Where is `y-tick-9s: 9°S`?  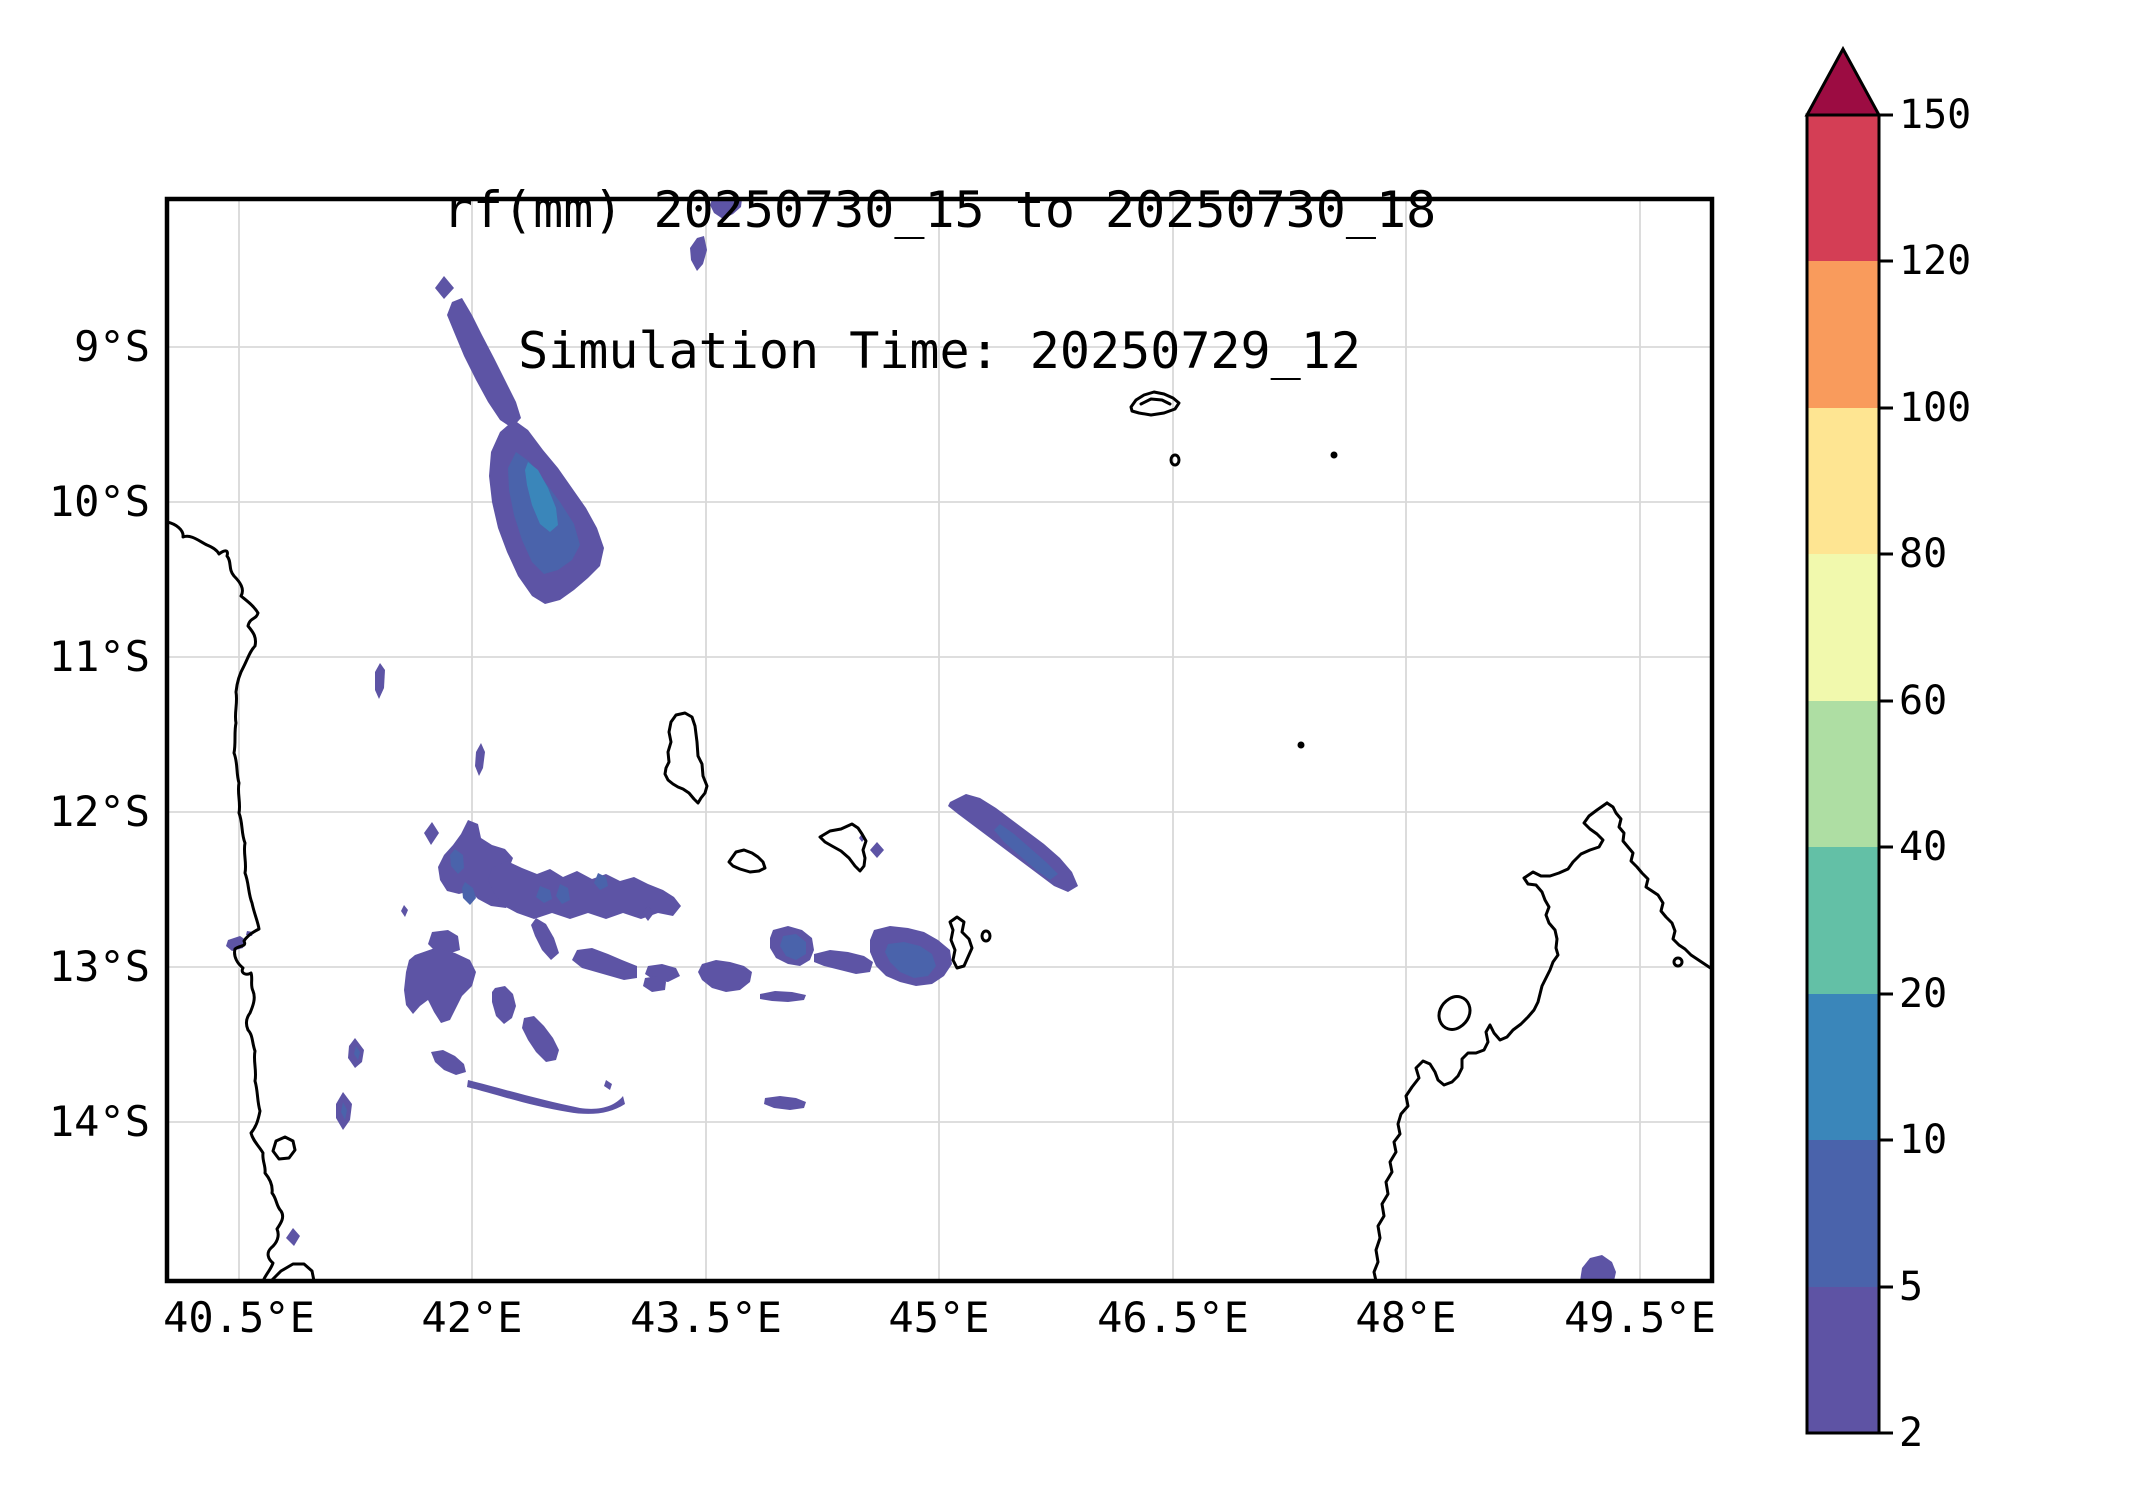
y-tick-9s: 9°S is located at coordinates (112, 346).